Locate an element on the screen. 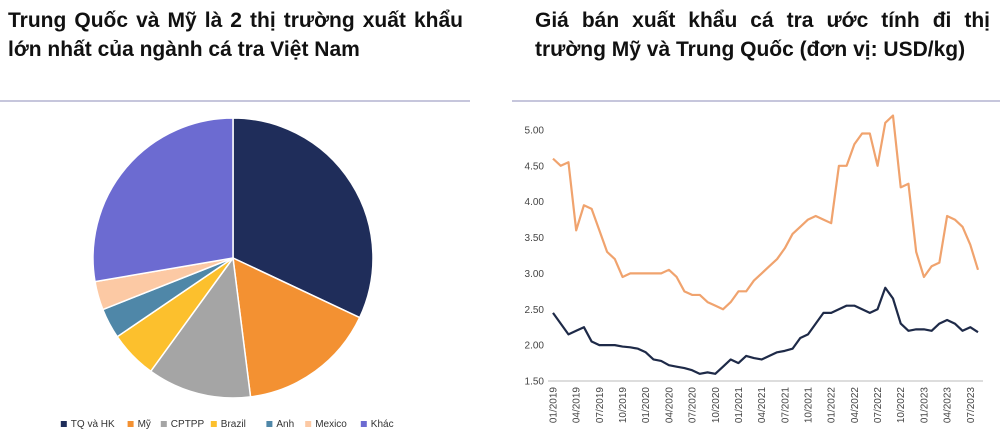  x-tick-label: 10/2019 is located at coordinates (623, 405).